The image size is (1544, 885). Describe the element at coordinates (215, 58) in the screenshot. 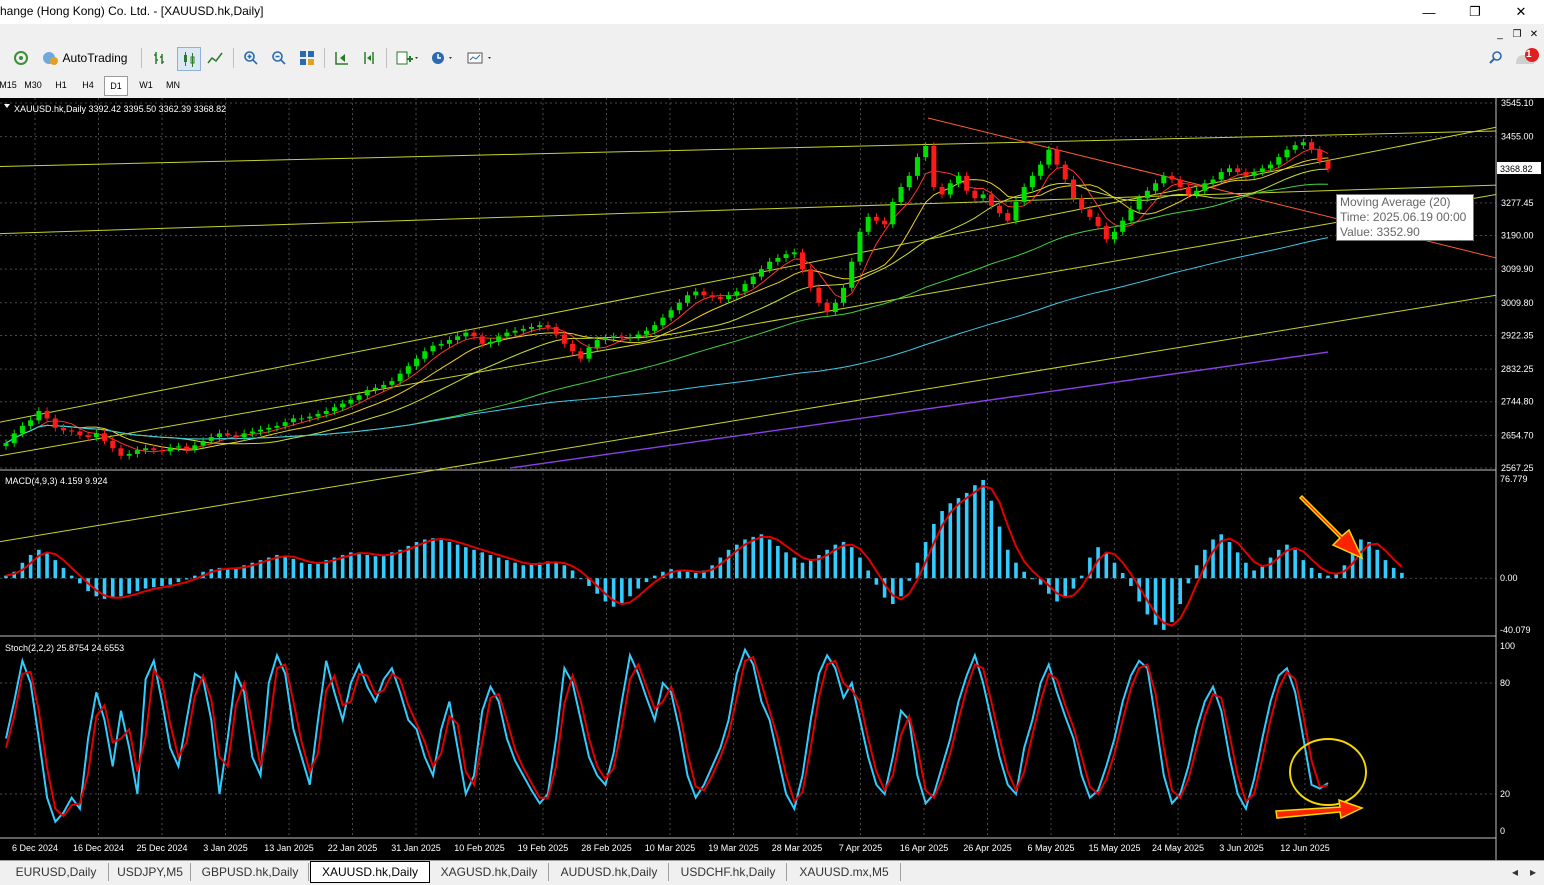

I see `line-chart-icon` at that location.